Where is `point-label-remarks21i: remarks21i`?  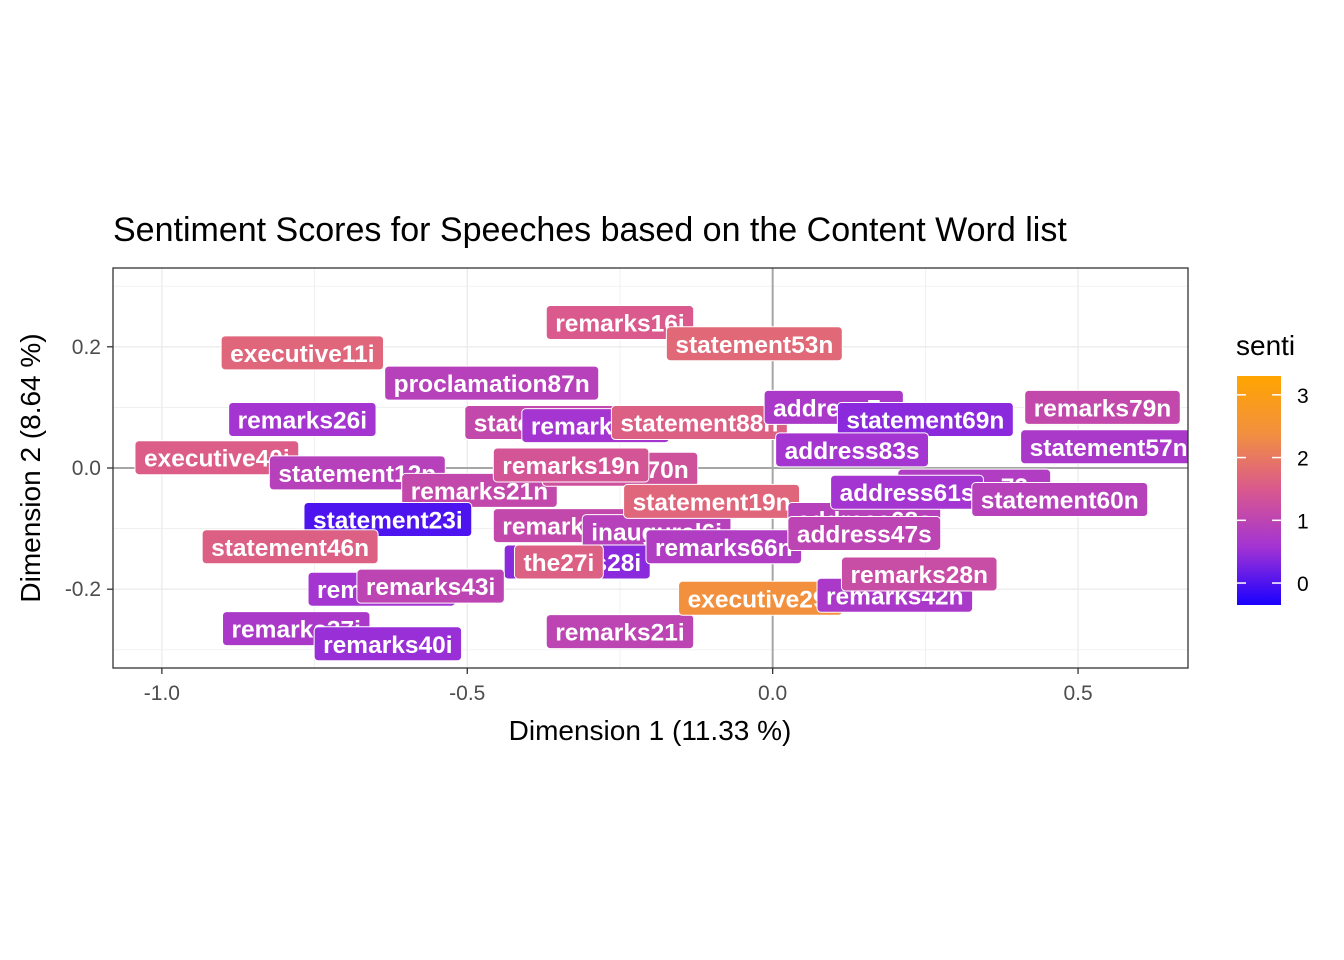
point-label-remarks21i: remarks21i is located at coordinates (620, 632).